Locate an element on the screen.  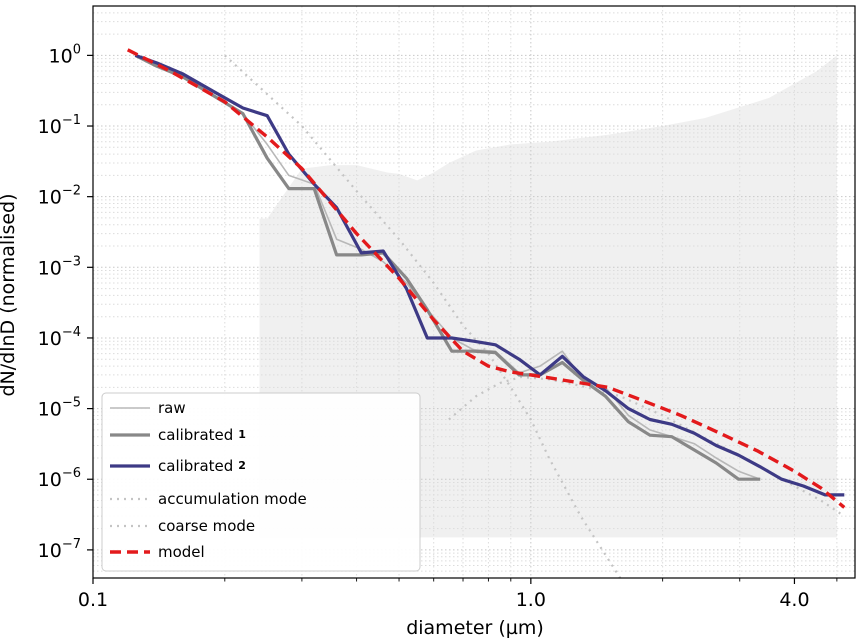
y-axis-ticks: 10⁻⁷ 10⁻⁶ 10⁻⁵ 10⁻⁴ 10⁻³ 10⁻² 10⁻¹ 10⁰ is located at coordinates (65, 302).